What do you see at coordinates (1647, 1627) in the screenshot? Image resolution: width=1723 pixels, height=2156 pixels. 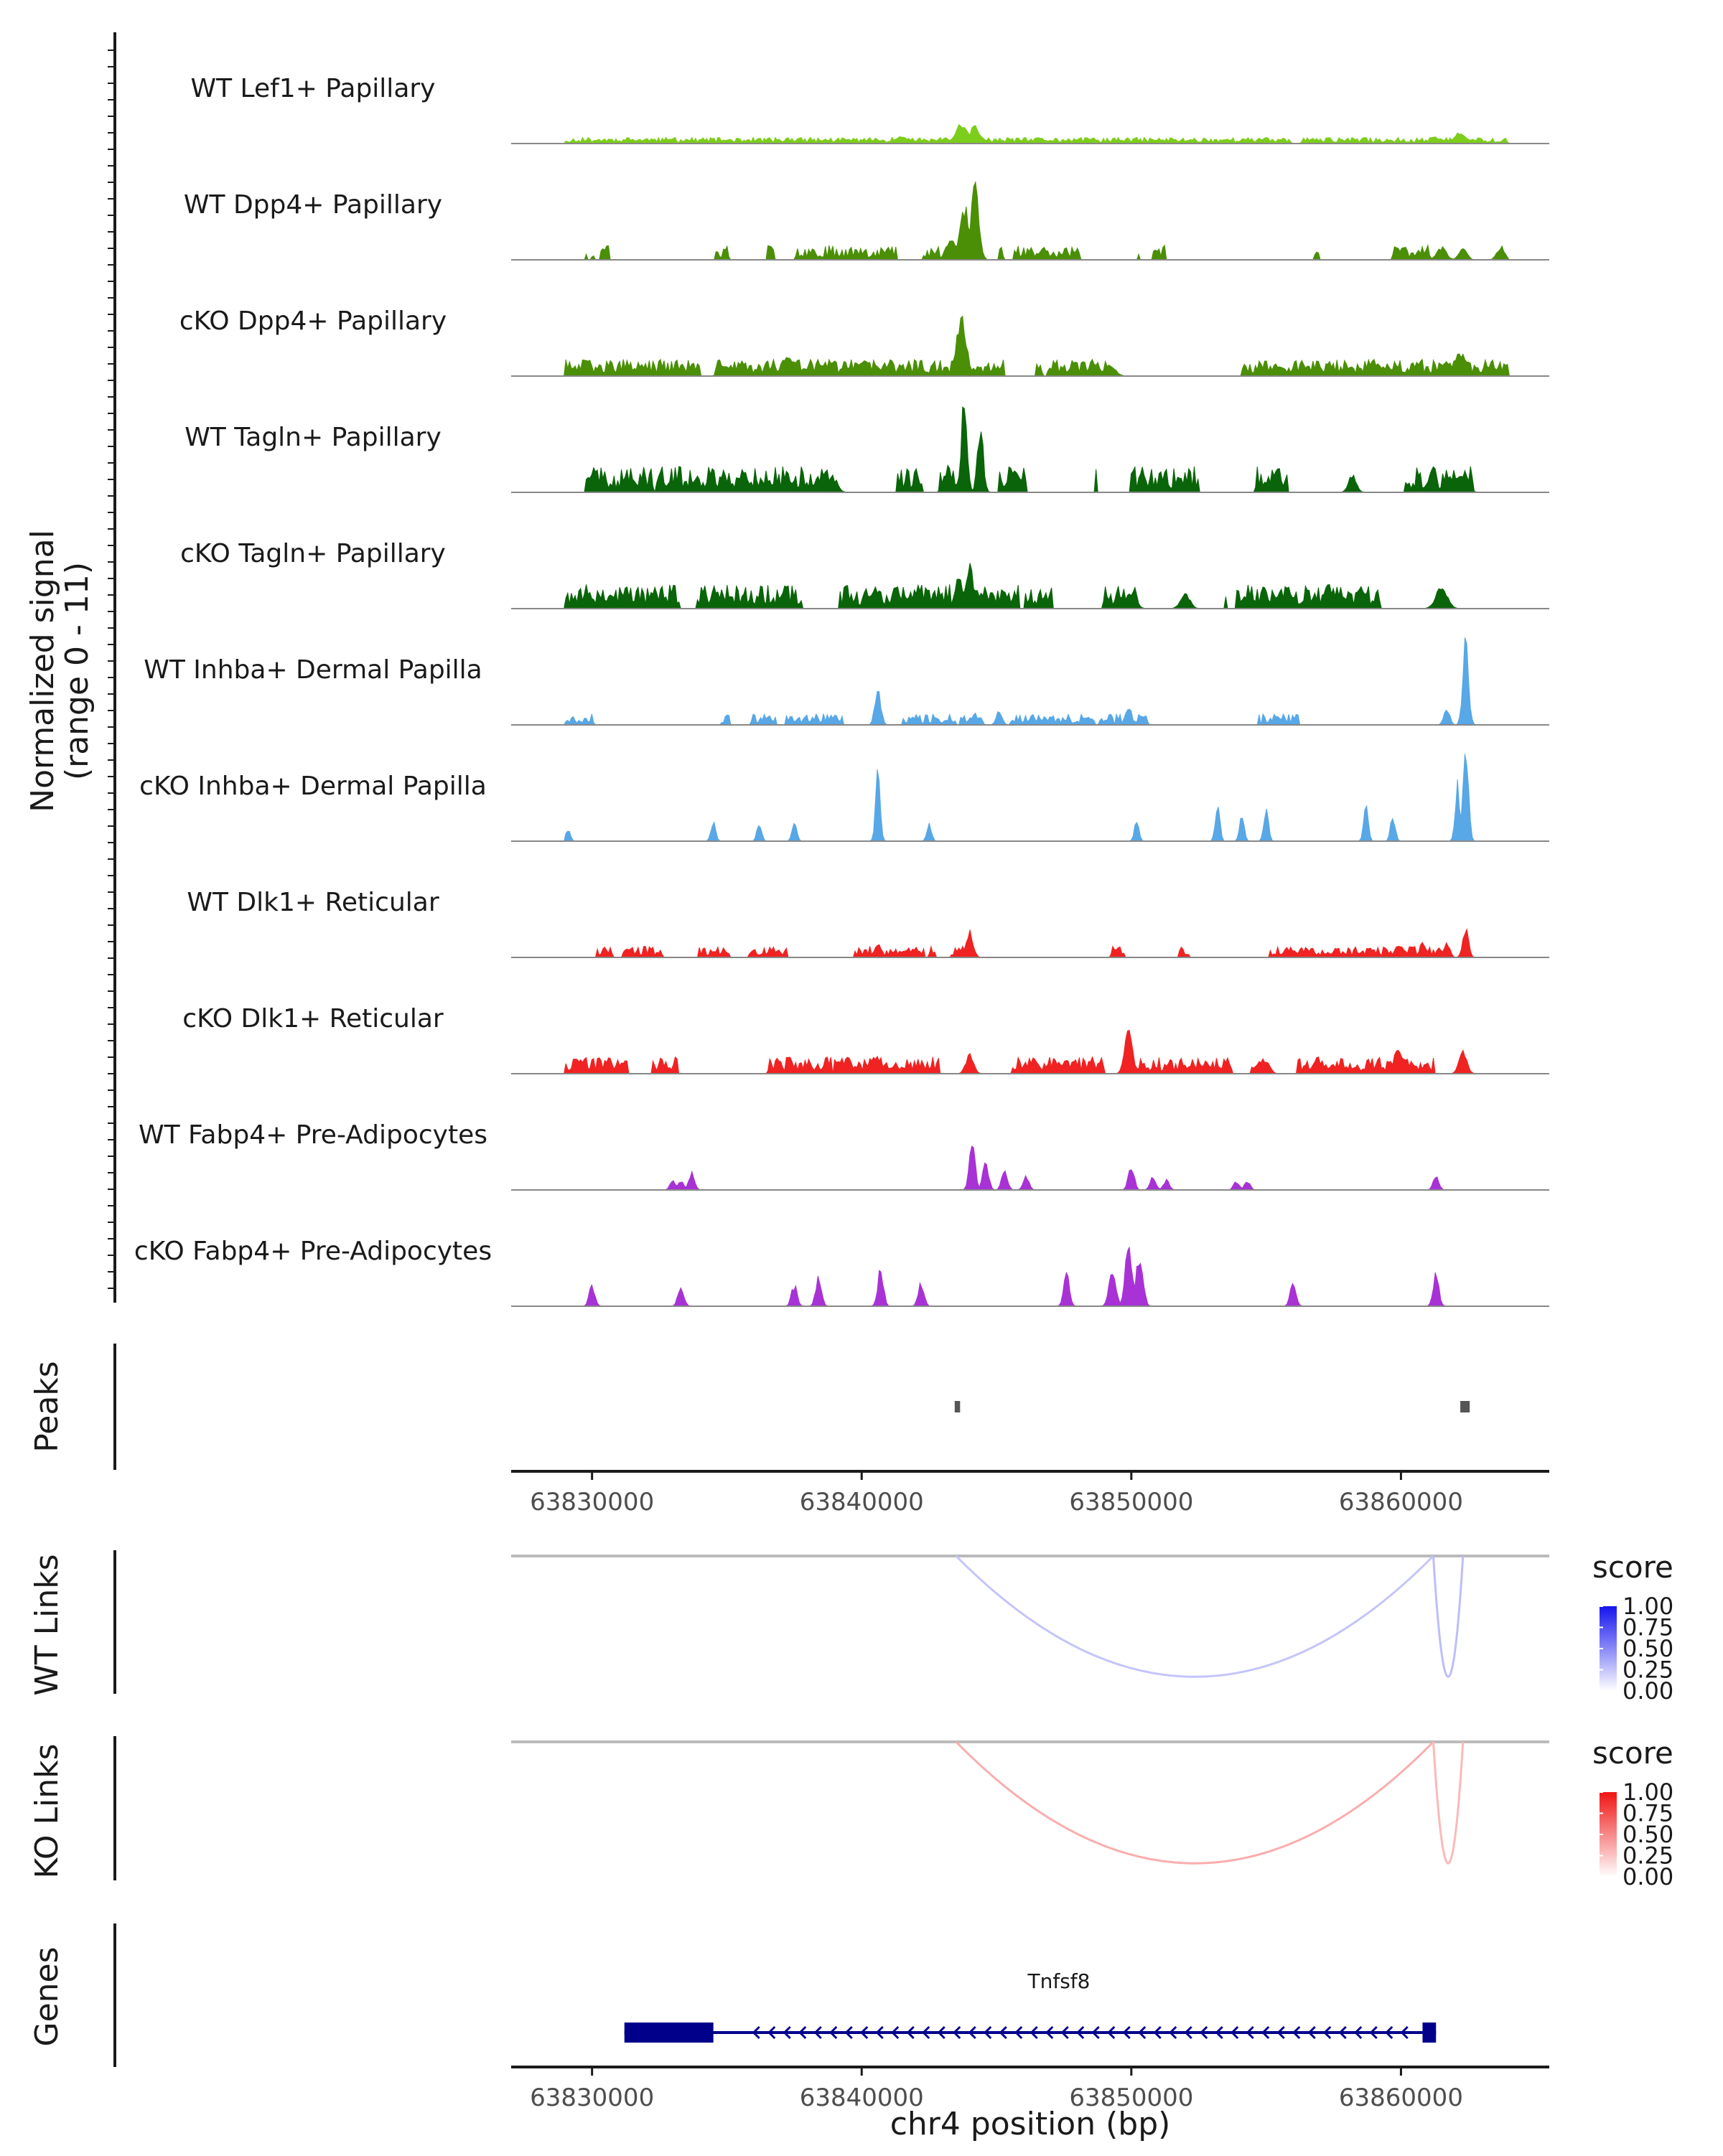 I see `wt-links-legend-tick-label: 0.75` at bounding box center [1647, 1627].